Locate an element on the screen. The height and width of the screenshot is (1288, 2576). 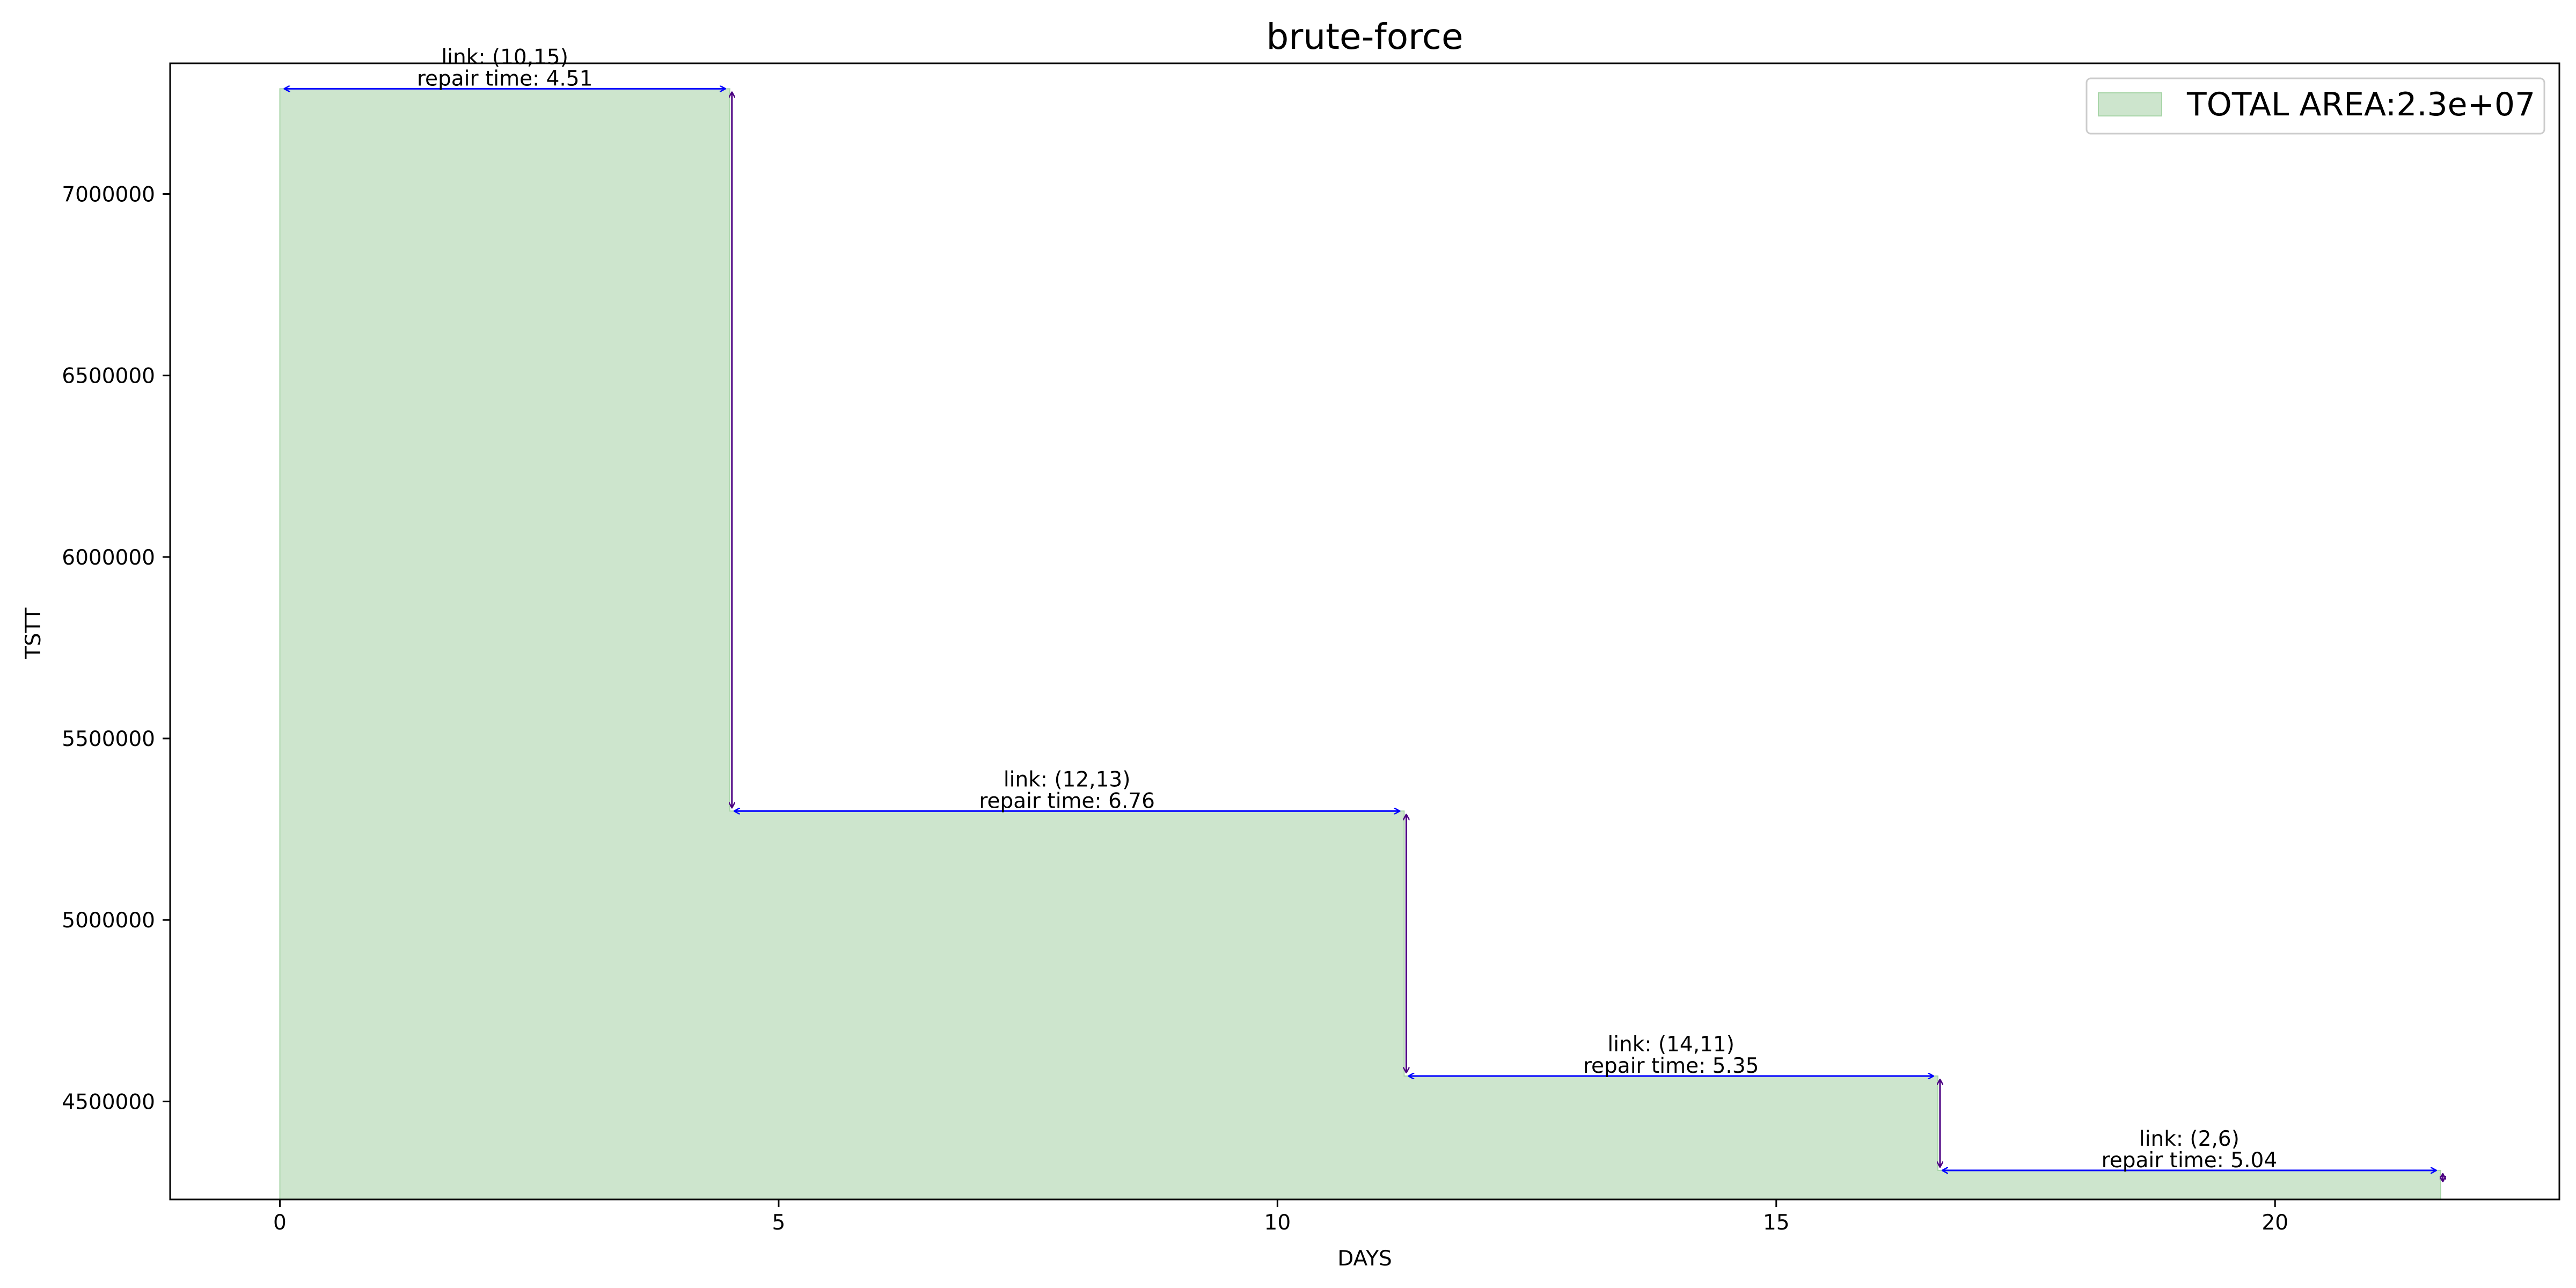
x-tick-label-2: 10 is located at coordinates (1277, 1223).